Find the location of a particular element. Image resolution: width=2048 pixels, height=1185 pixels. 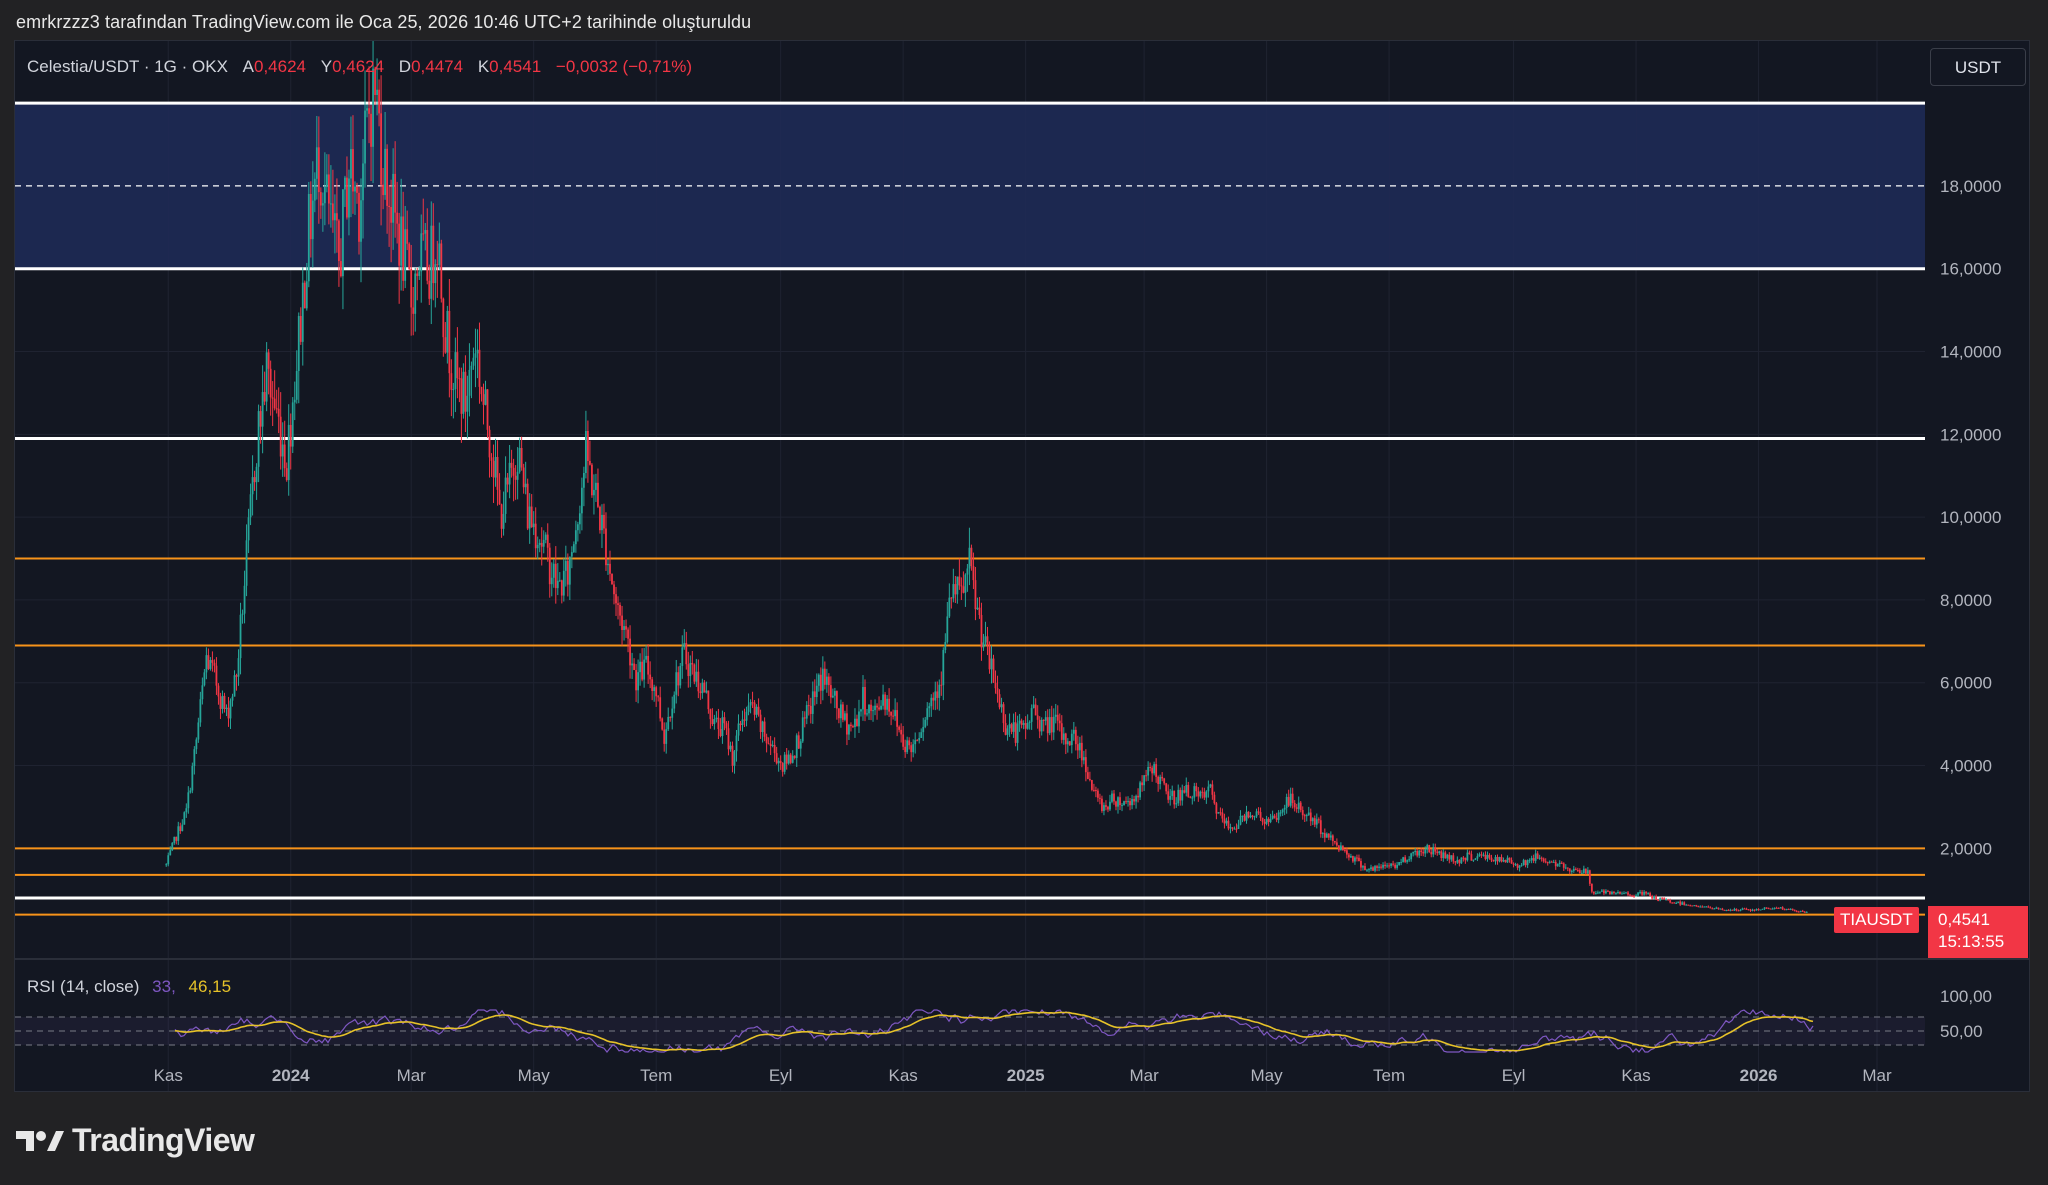

last-price: 0,4541 is located at coordinates (1964, 919).